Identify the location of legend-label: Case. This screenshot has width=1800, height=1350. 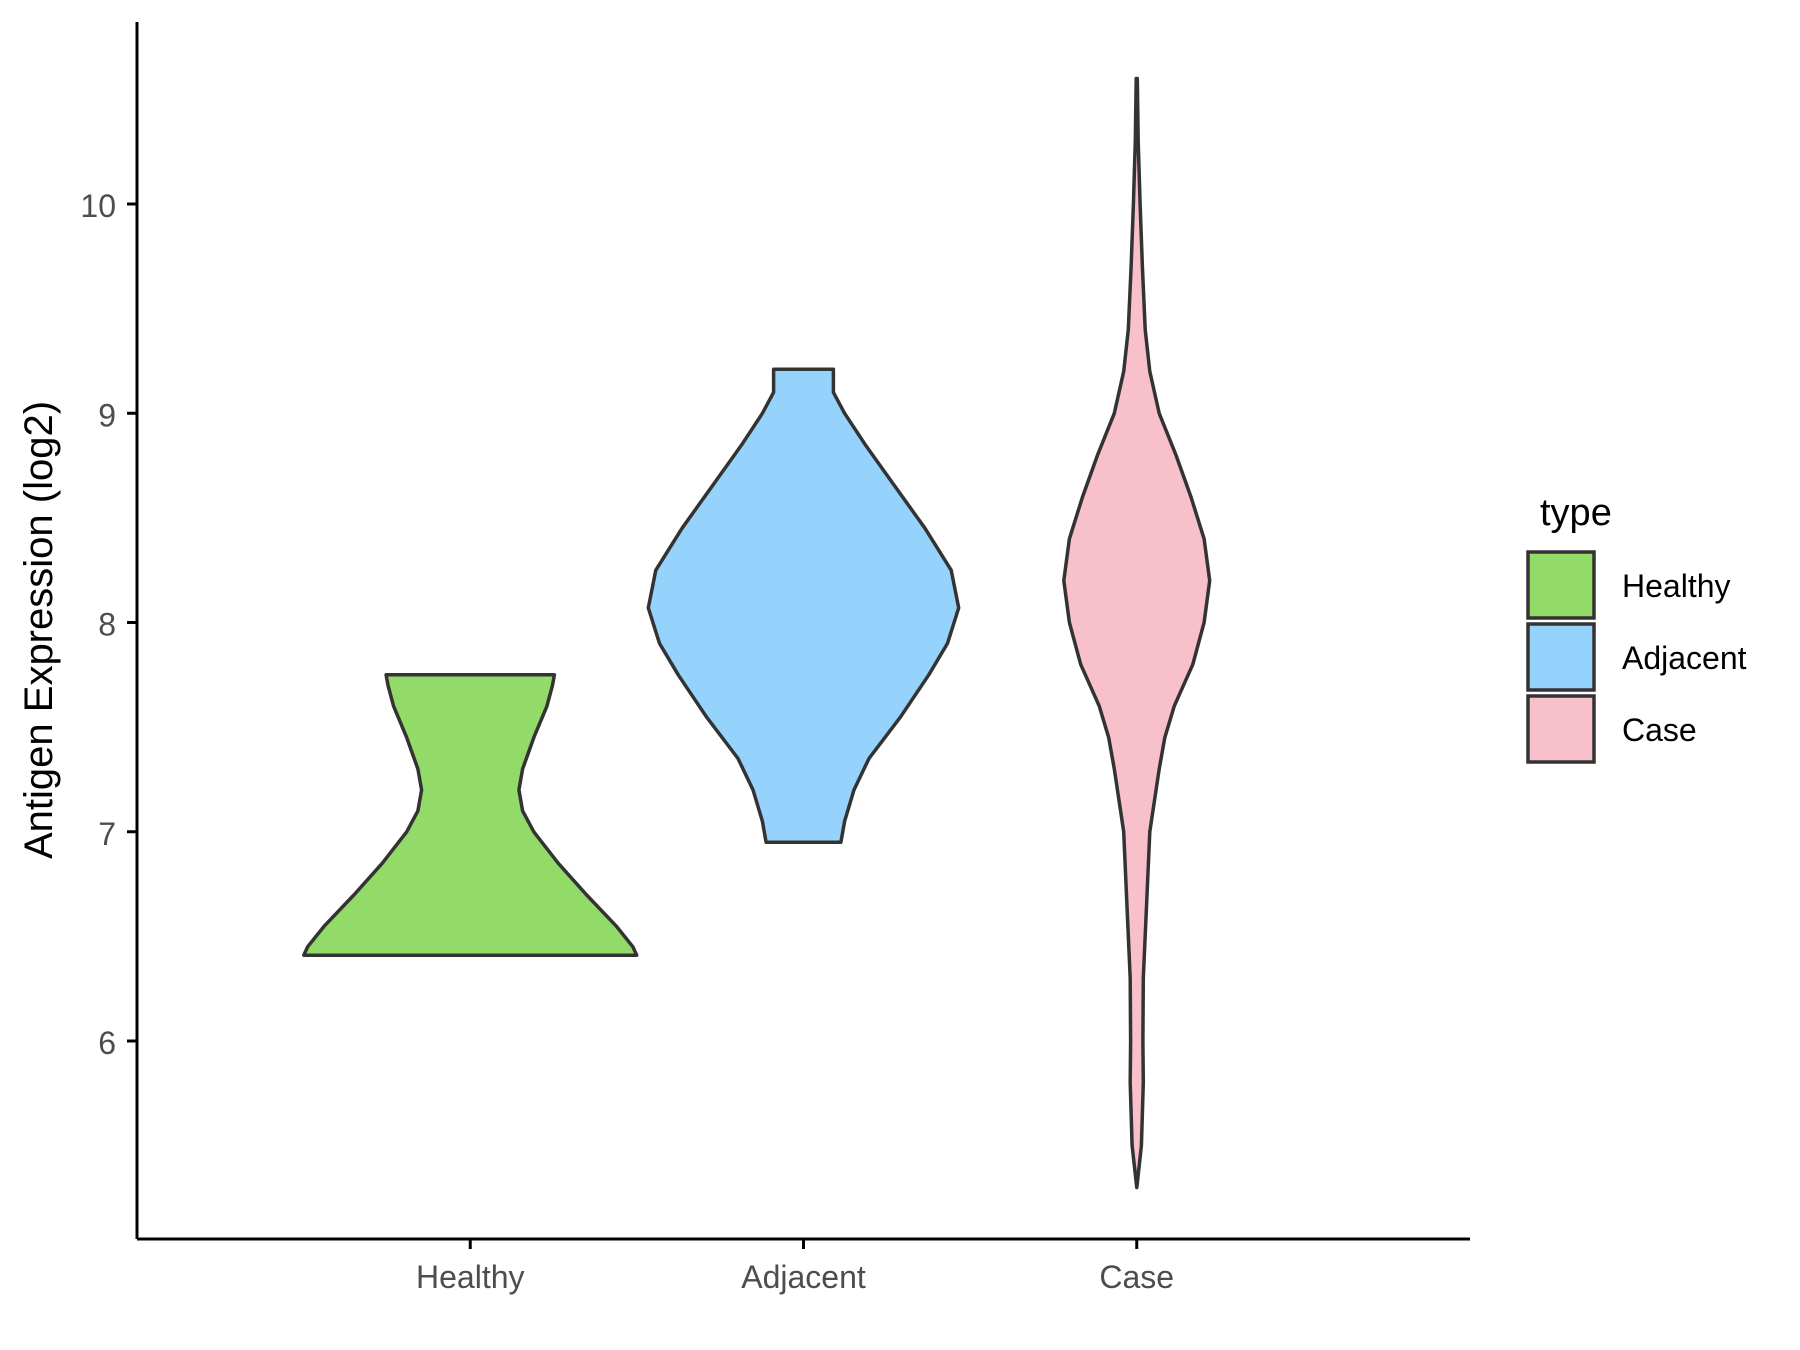
(1659, 730).